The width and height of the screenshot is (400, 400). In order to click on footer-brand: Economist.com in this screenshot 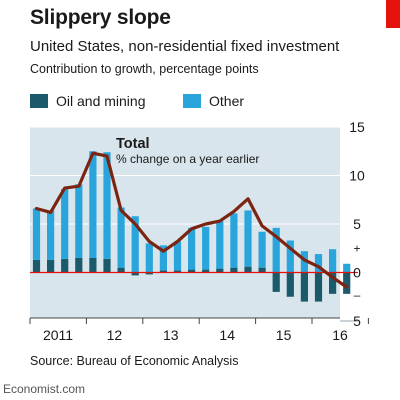, I will do `click(44, 389)`.